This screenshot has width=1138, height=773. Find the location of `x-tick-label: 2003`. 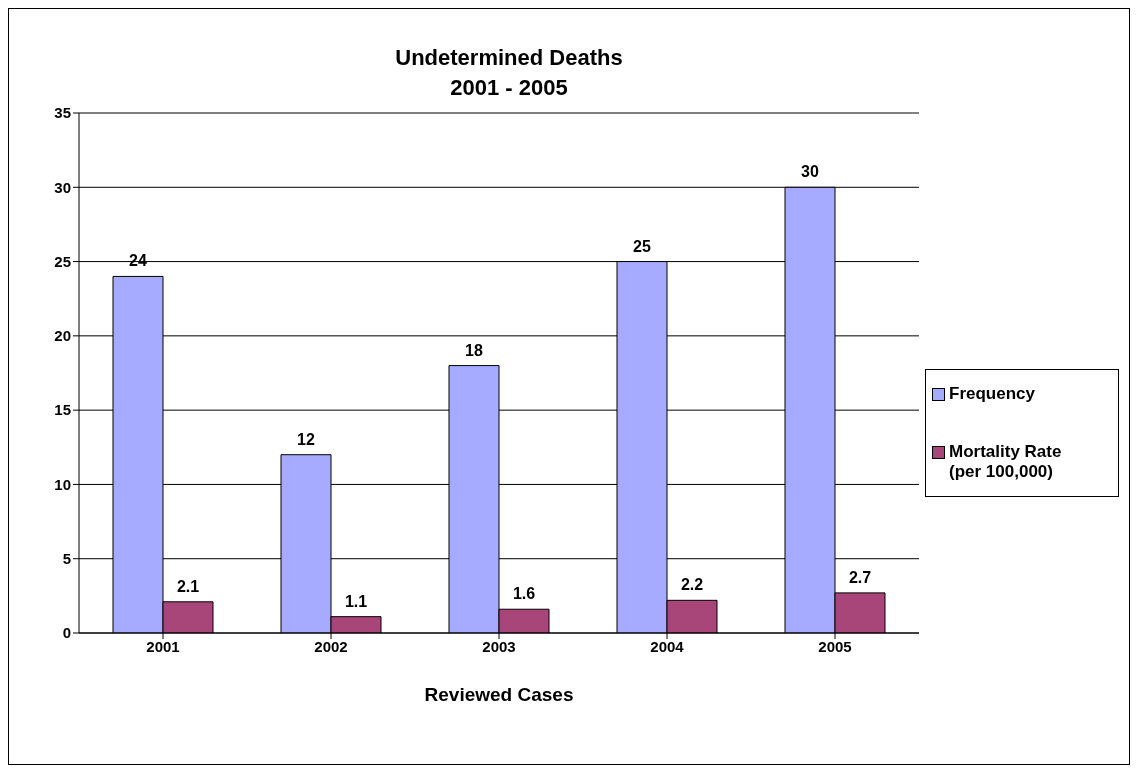

x-tick-label: 2003 is located at coordinates (499, 646).